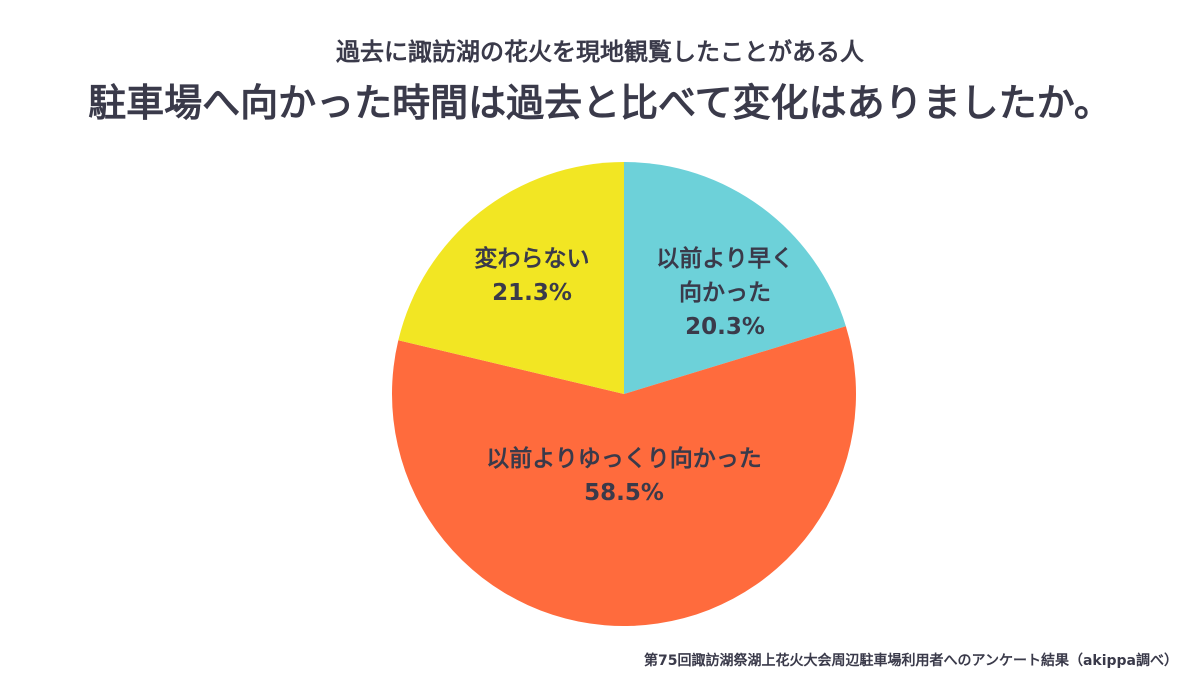 This screenshot has height=680, width=1200. What do you see at coordinates (624, 493) in the screenshot?
I see `slice-slower-percent: 58.5%` at bounding box center [624, 493].